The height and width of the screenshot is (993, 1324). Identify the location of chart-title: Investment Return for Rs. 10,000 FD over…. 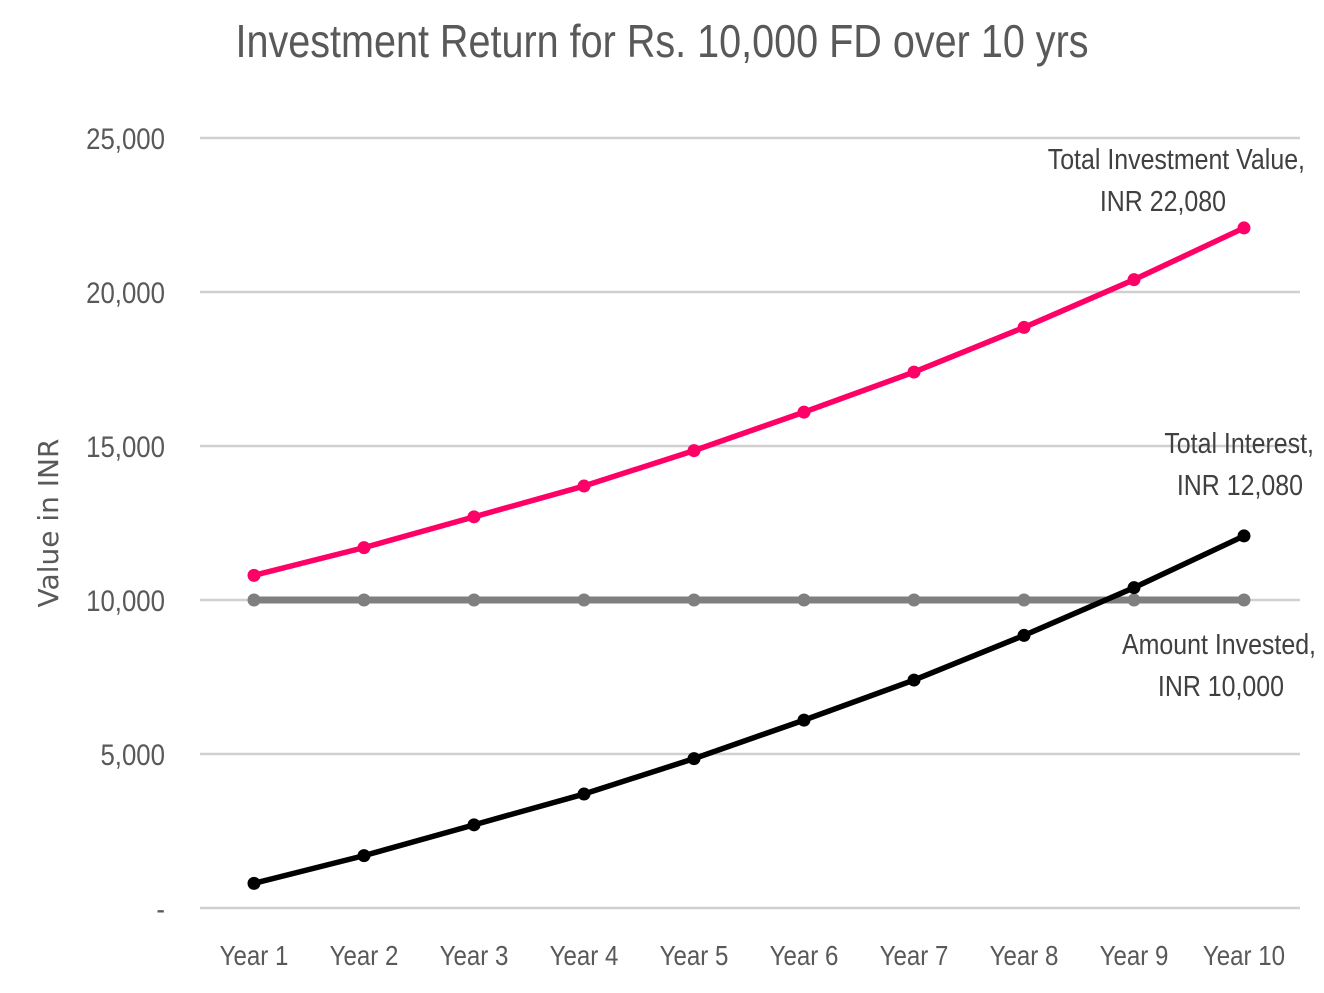
(662, 41).